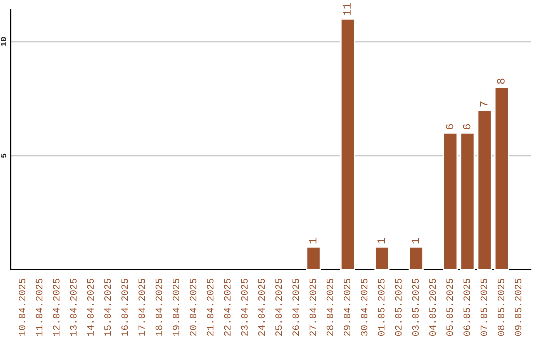 The width and height of the screenshot is (540, 340). I want to click on x-tick-label: 06.05.2025, so click(467, 307).